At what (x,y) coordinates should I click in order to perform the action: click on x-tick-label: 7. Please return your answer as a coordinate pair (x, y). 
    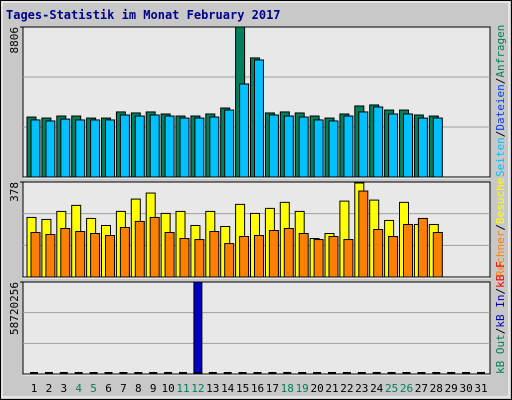
    Looking at the image, I should click on (123, 388).